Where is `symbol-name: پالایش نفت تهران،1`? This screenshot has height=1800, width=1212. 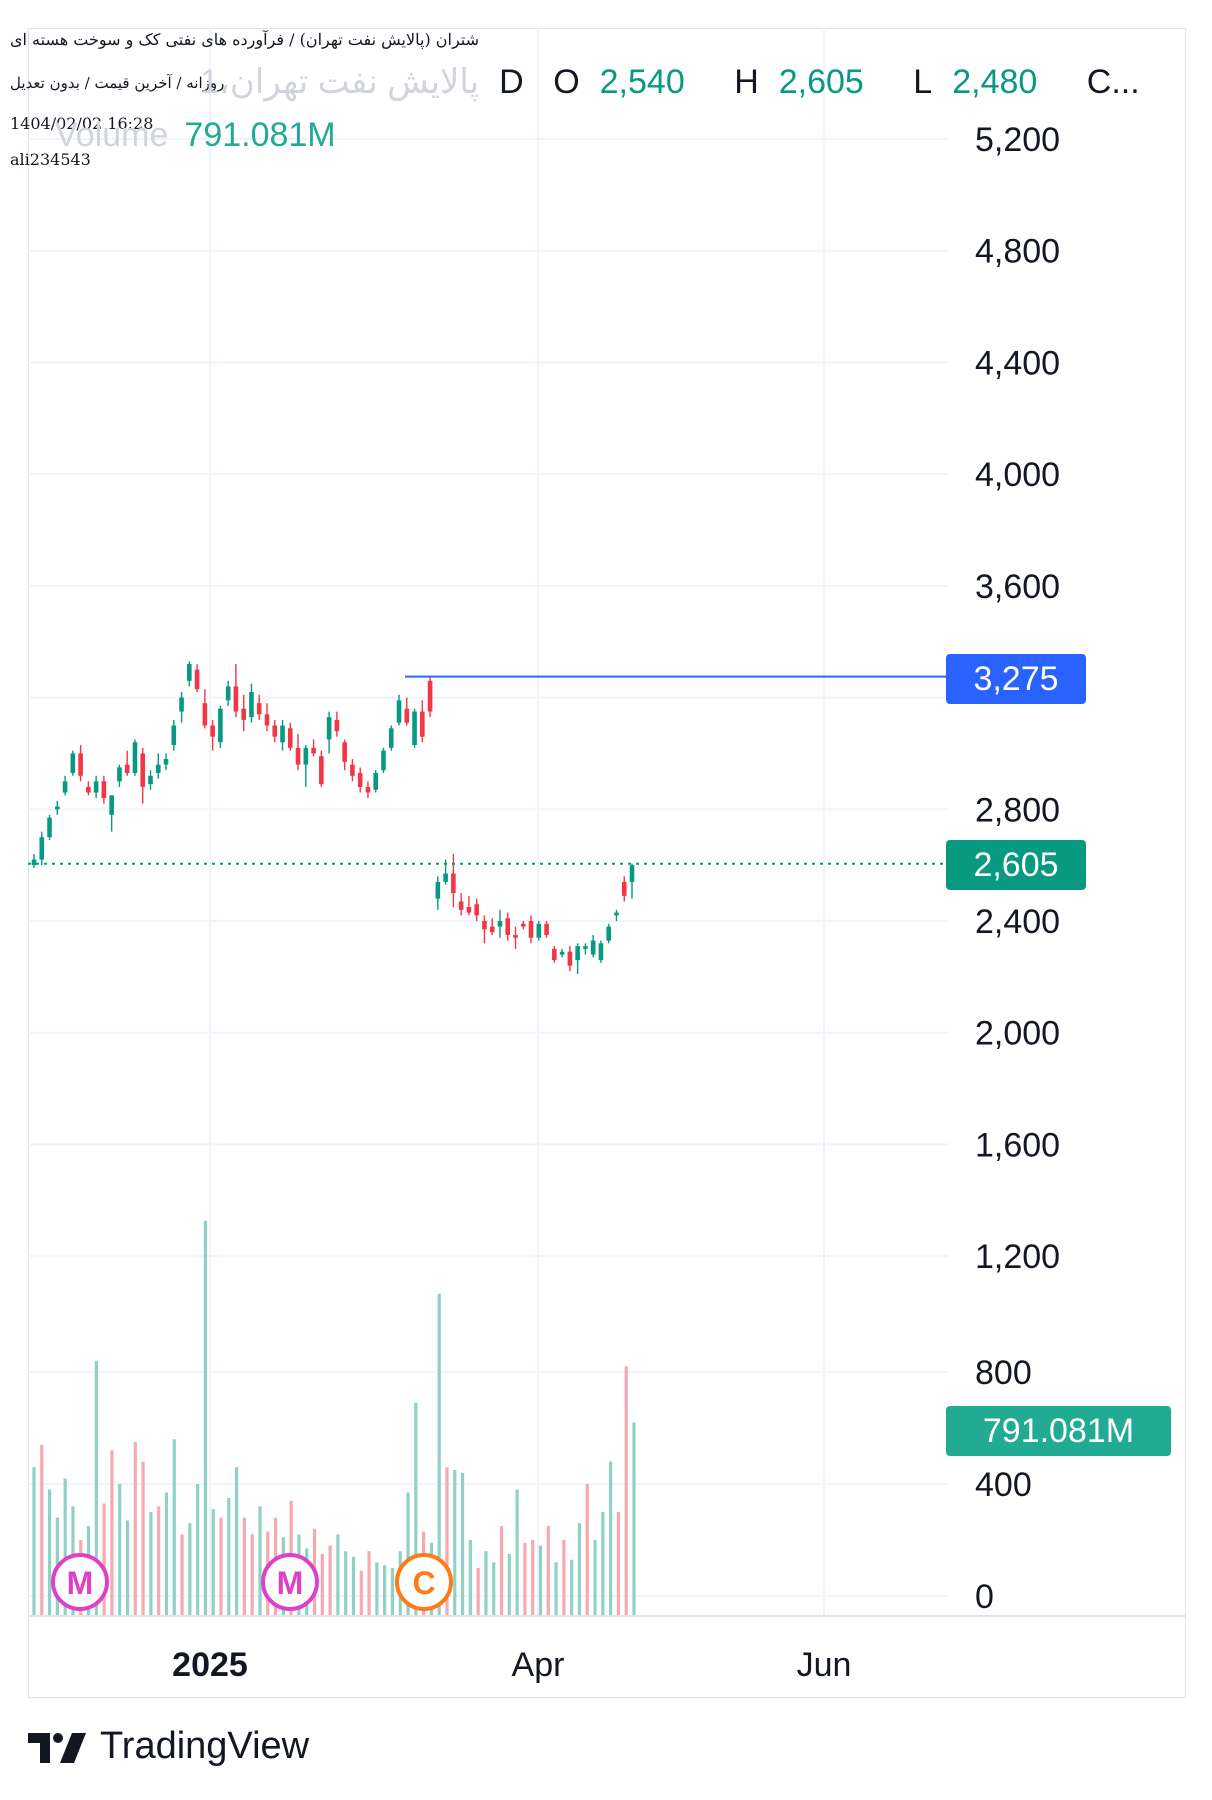
symbol-name: پالایش نفت تهران،1 is located at coordinates (340, 82).